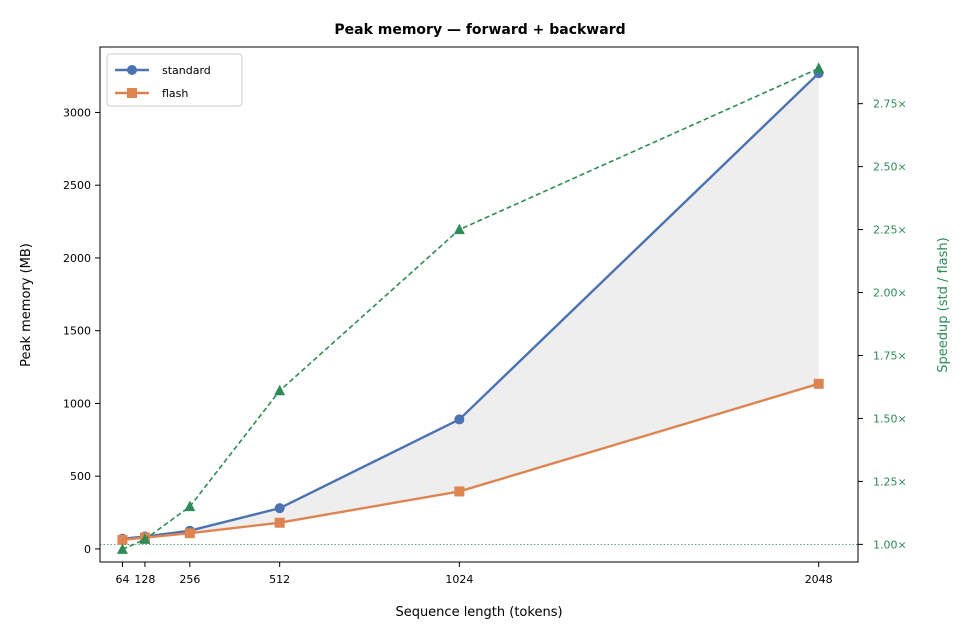 The width and height of the screenshot is (967, 635). I want to click on x-tick-label: 256, so click(189, 579).